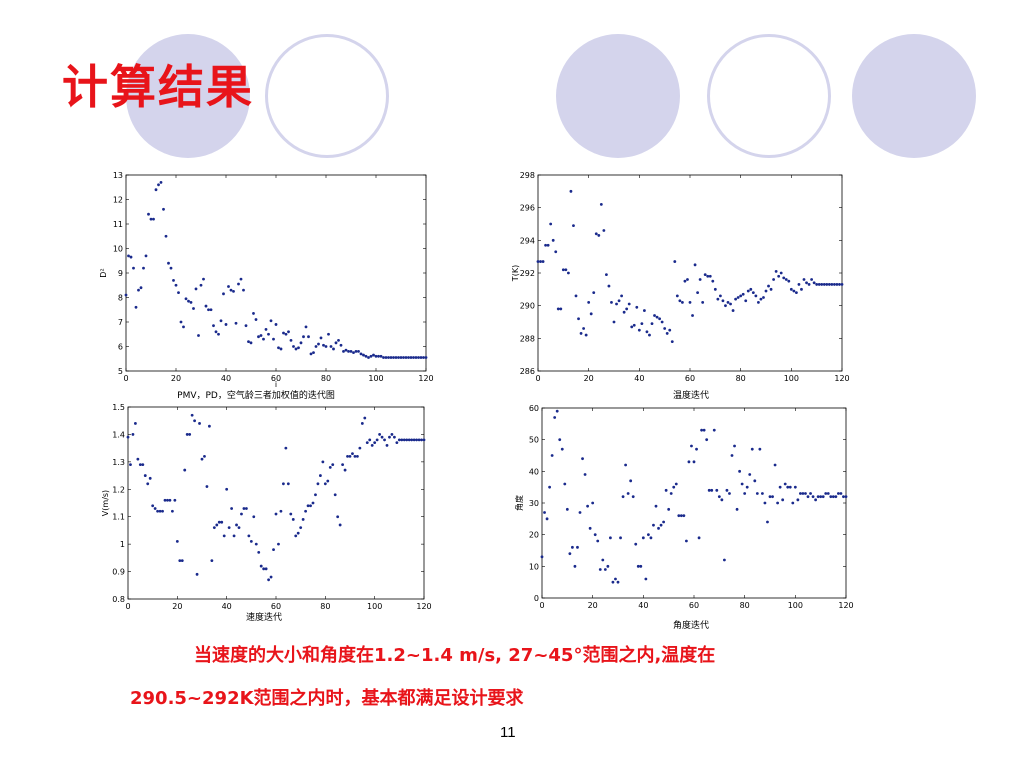 The image size is (1024, 768). Describe the element at coordinates (118, 434) in the screenshot. I see `y-tick-label: 1.4` at that location.